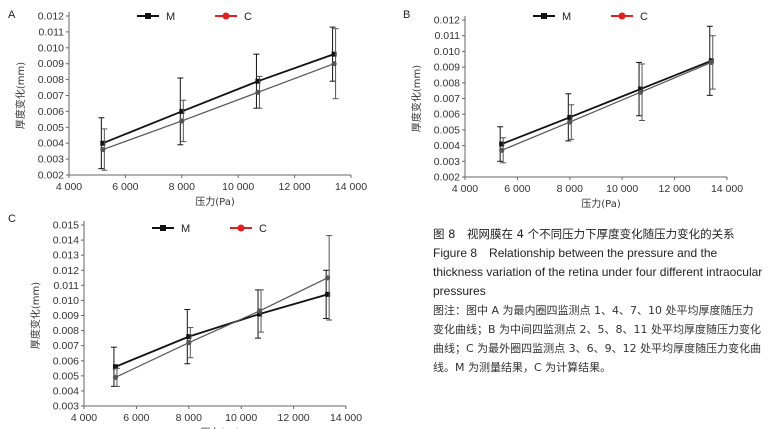  I want to click on panel-letter: A, so click(12, 15).